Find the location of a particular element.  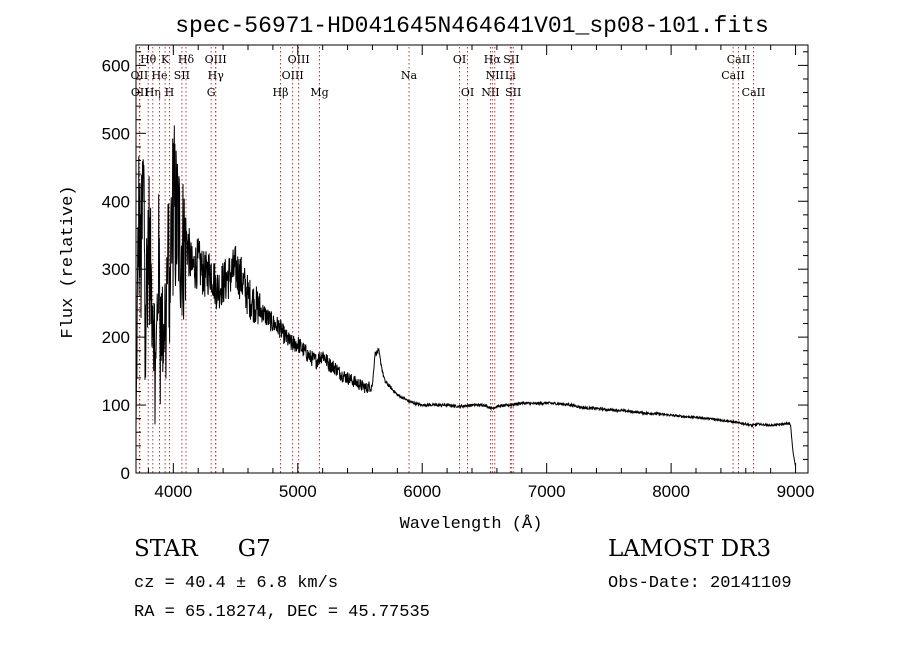

x-tick-label: 7000 is located at coordinates (547, 491).